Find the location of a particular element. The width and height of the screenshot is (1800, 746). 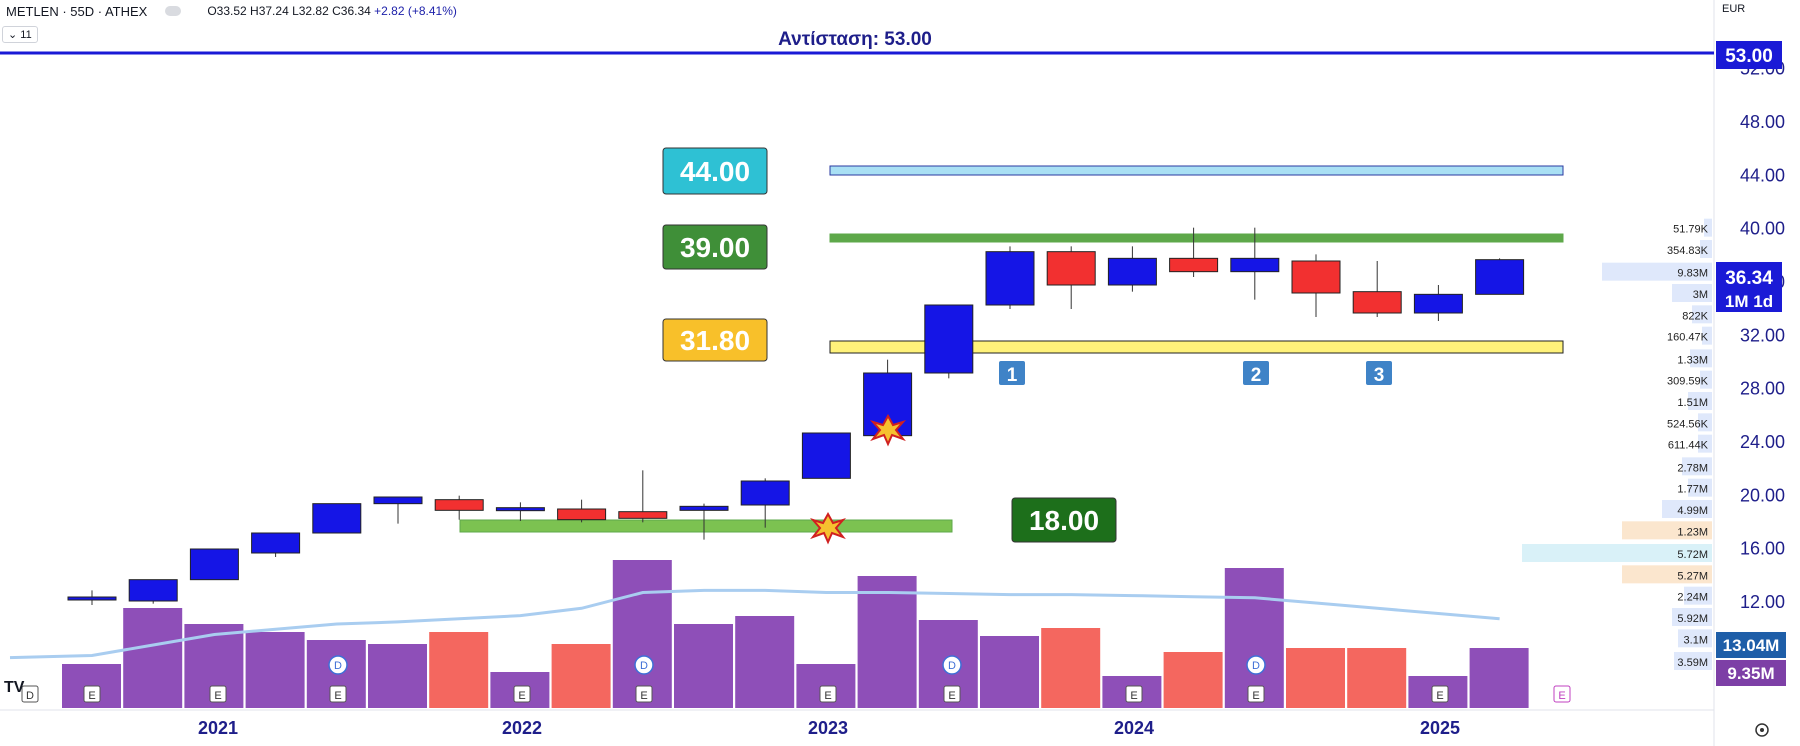

volume-value: 9.35M is located at coordinates (1750, 673).